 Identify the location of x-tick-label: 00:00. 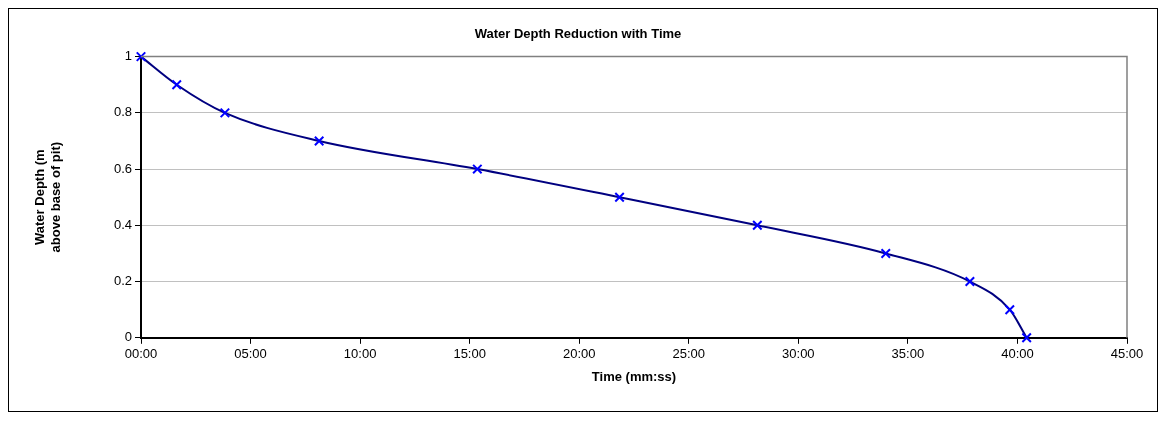
(141, 354).